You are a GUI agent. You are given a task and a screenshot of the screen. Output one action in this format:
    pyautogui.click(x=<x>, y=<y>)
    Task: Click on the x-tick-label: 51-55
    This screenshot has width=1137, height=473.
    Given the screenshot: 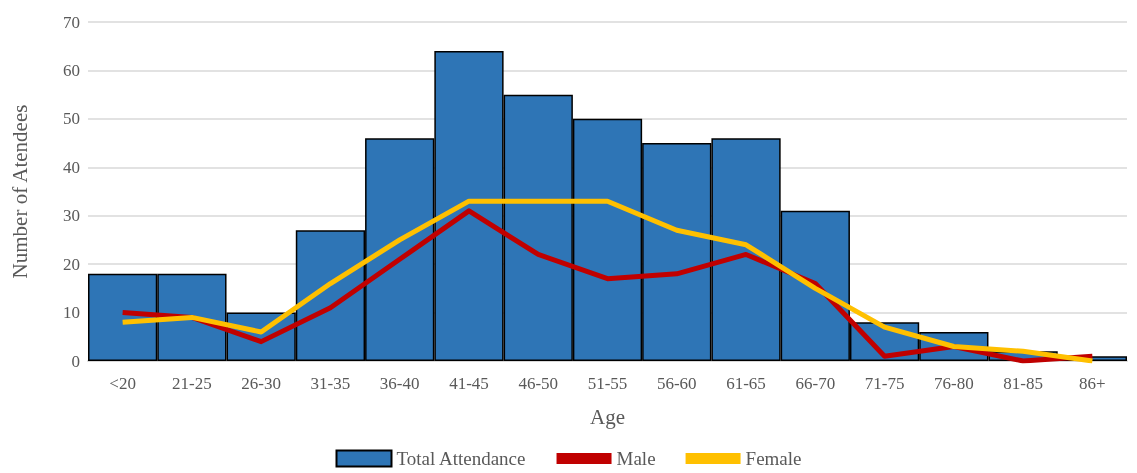 What is the action you would take?
    pyautogui.click(x=607, y=383)
    